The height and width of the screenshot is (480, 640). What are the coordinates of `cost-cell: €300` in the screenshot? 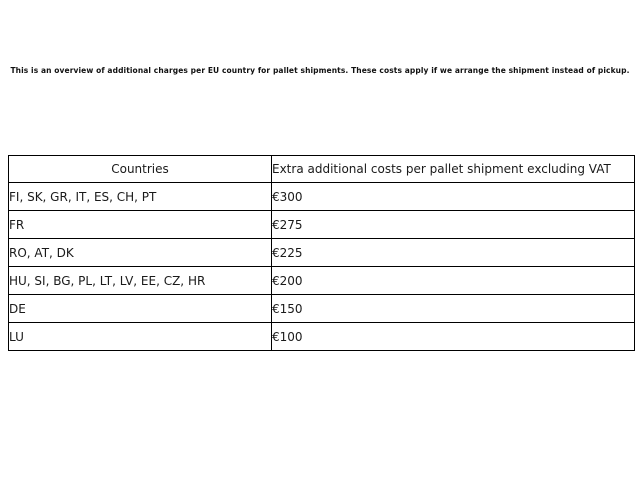 It's located at (453, 196).